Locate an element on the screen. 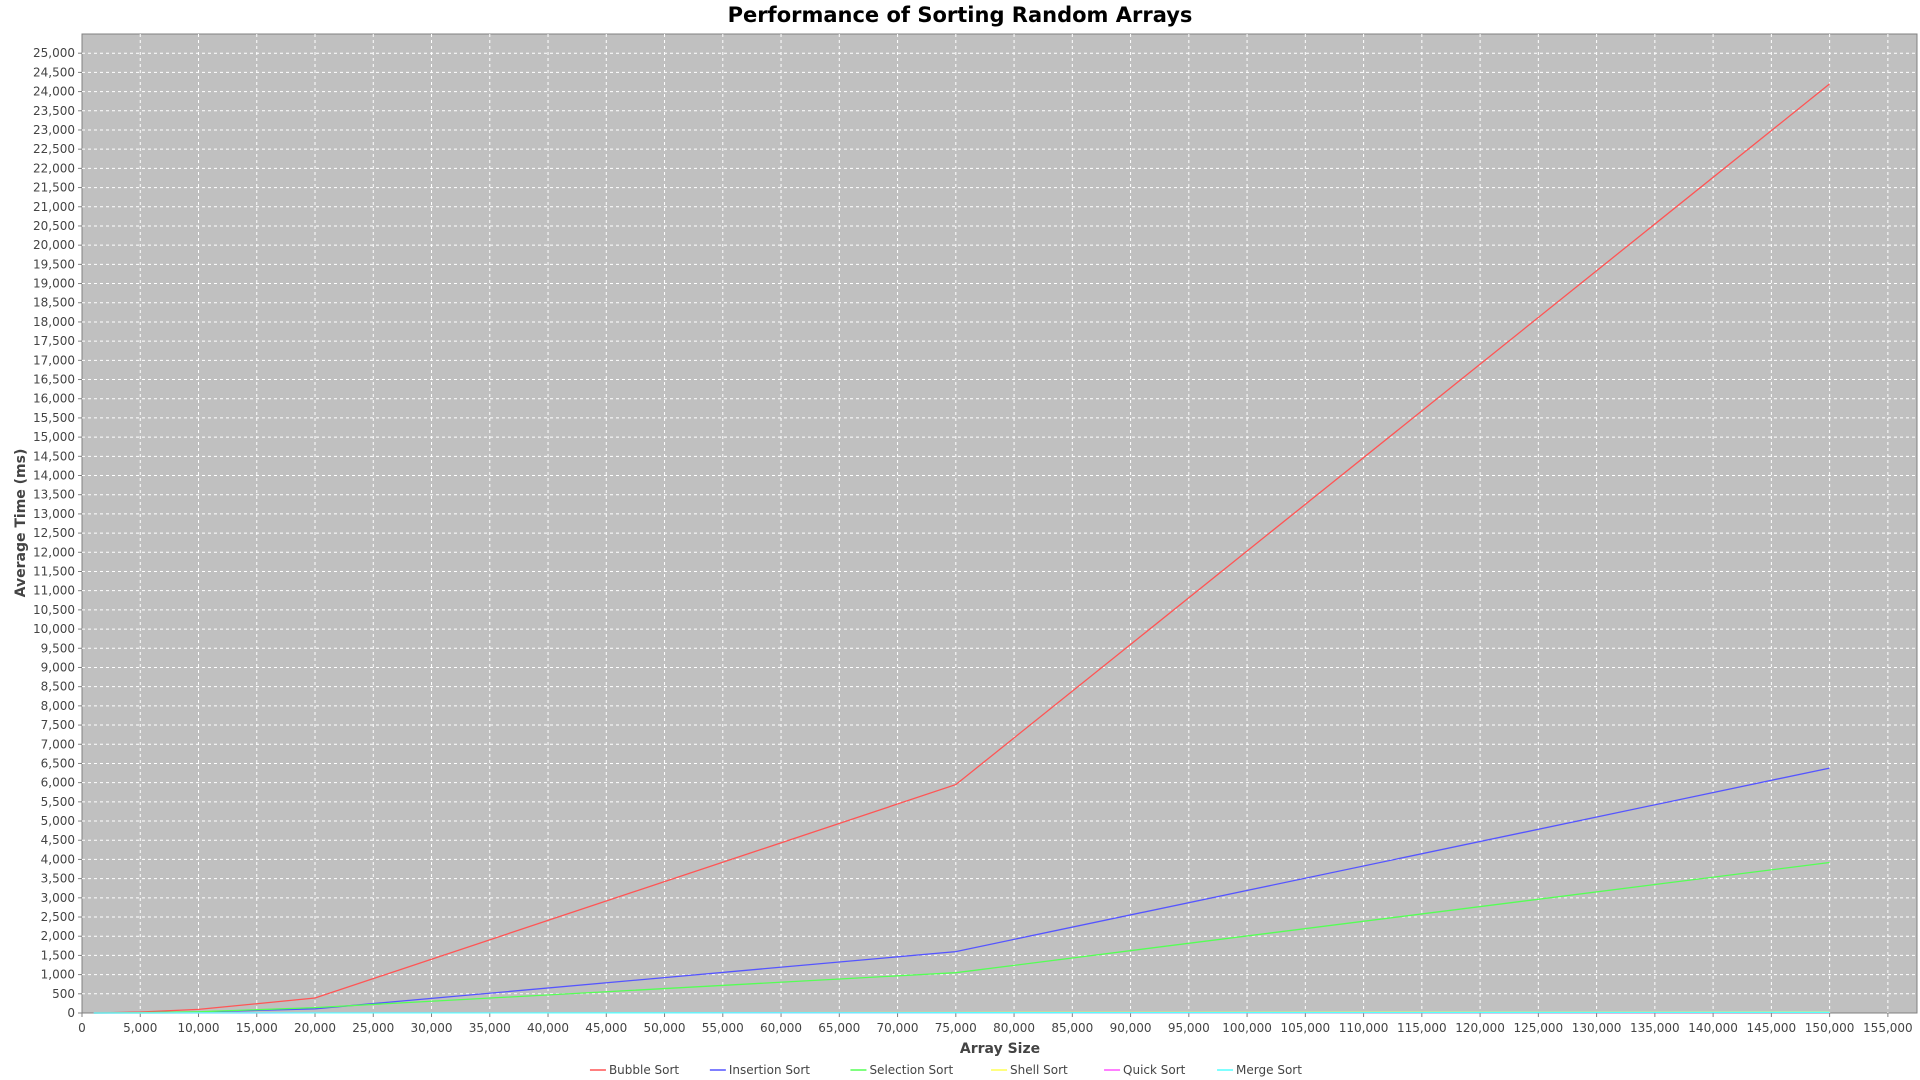 This screenshot has height=1080, width=1920. y-tick-label: 11,500 is located at coordinates (54, 571).